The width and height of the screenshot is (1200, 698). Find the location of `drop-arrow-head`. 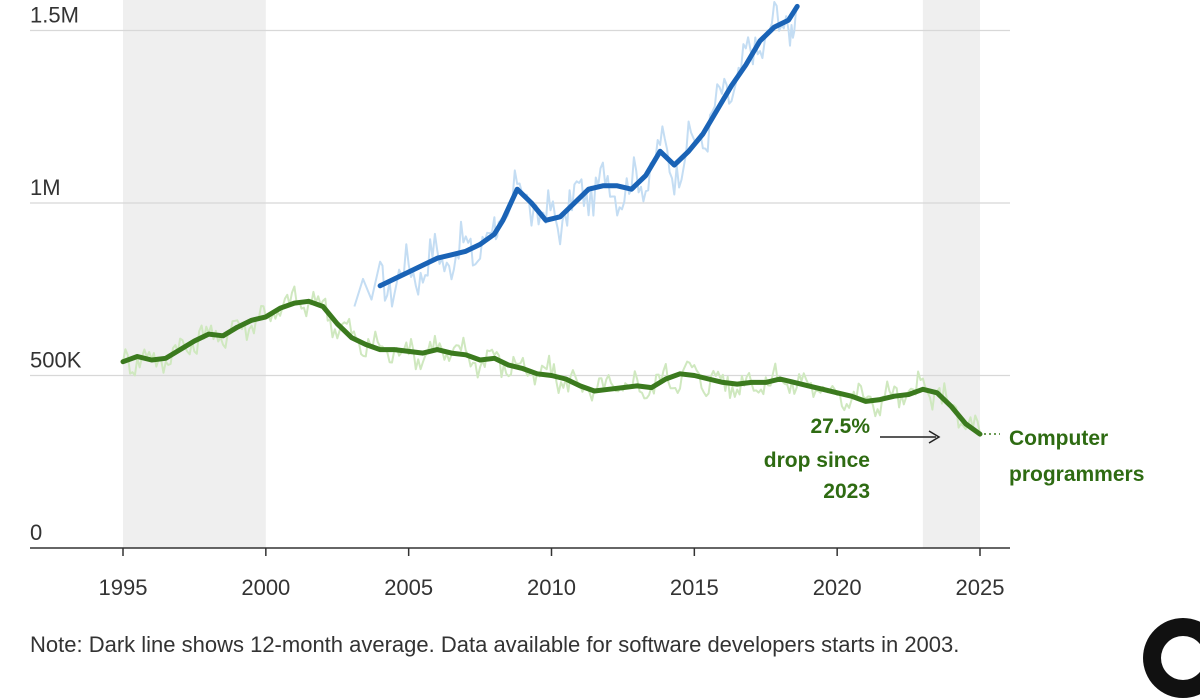

drop-arrow-head is located at coordinates (934, 437).